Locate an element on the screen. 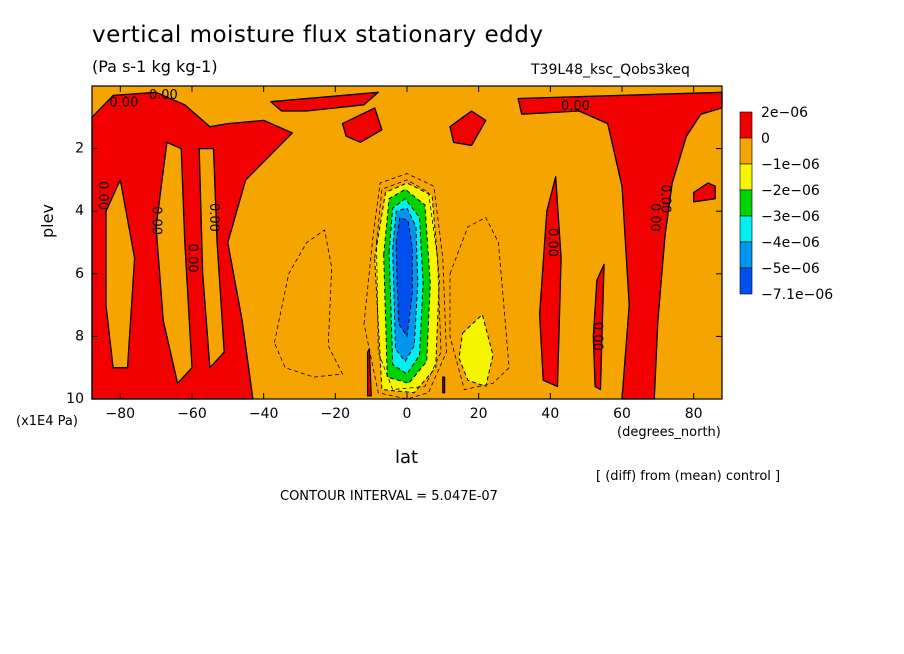 Image resolution: width=904 pixels, height=654 pixels. colorbar-label: −4e−06 is located at coordinates (790, 243).